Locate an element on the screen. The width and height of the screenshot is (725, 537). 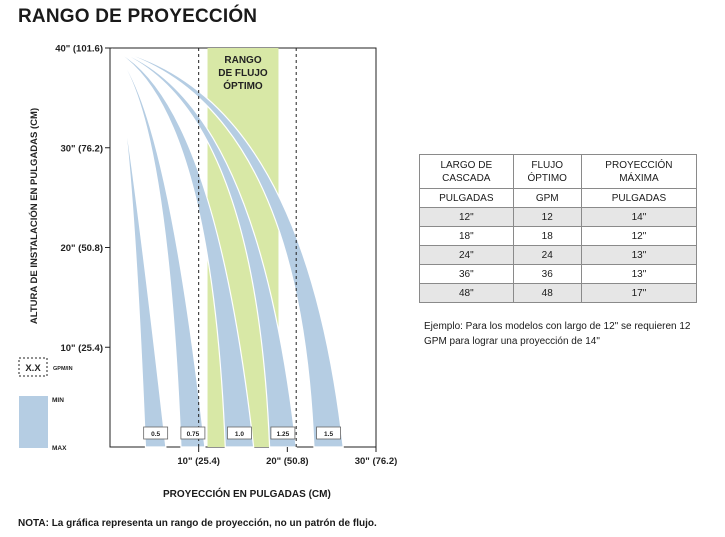
flow-value-label: 0.75 is located at coordinates (193, 434).